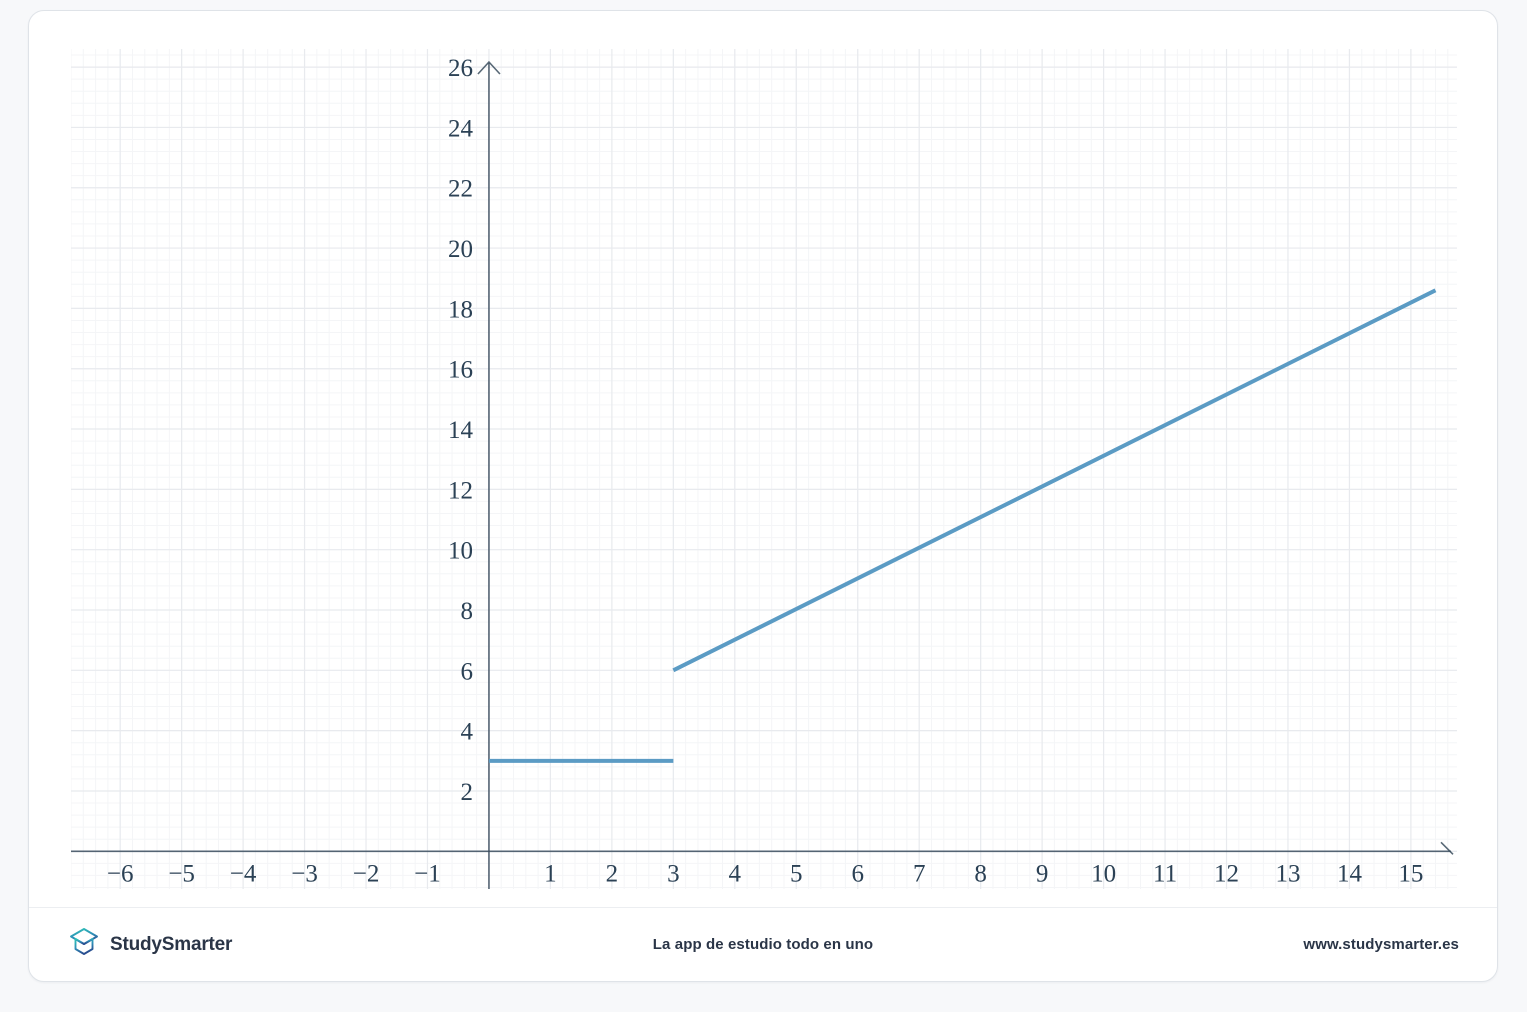 The image size is (1527, 1012). What do you see at coordinates (1350, 873) in the screenshot?
I see `x-tick-label: 14` at bounding box center [1350, 873].